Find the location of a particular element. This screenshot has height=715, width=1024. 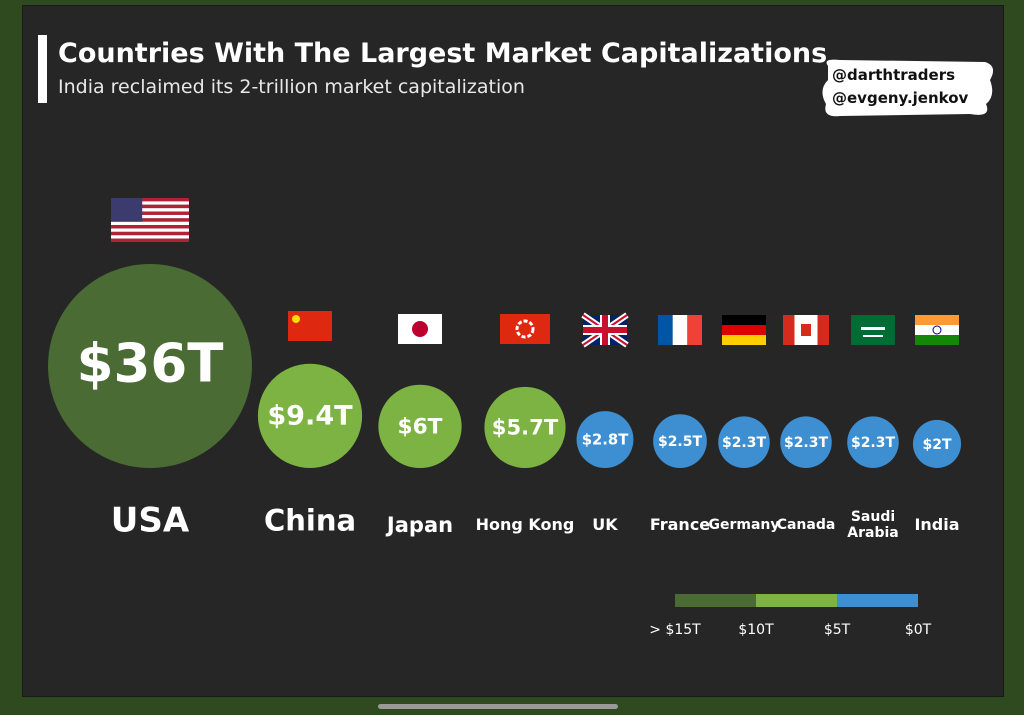

value-label: $9.4T is located at coordinates (310, 415).